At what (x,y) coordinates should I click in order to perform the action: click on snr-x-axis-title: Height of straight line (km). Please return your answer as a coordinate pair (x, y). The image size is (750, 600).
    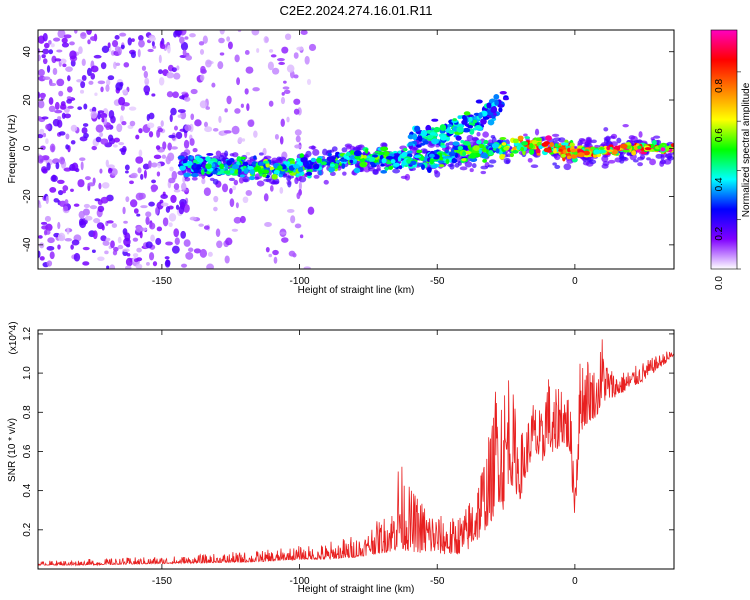
    Looking at the image, I should click on (356, 589).